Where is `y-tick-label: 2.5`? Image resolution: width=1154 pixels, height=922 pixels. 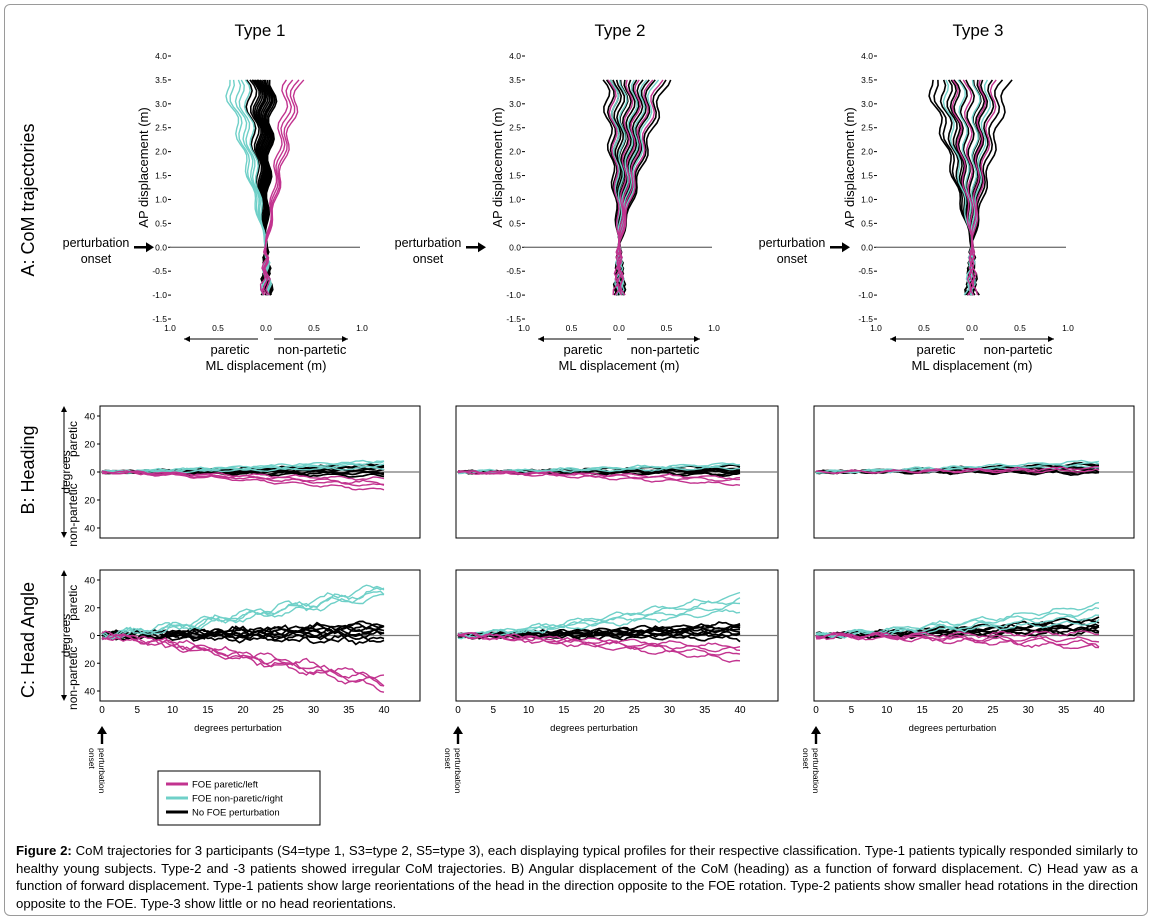
y-tick-label: 2.5 is located at coordinates (515, 128).